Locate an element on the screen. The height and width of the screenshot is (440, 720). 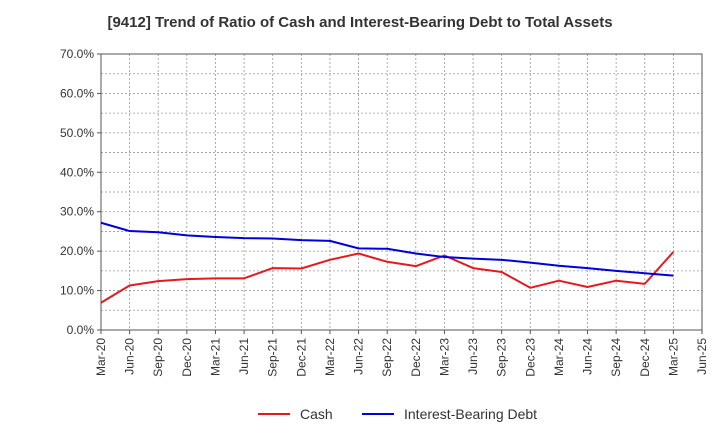
y-tick-label: 60.0% is located at coordinates (77, 93).